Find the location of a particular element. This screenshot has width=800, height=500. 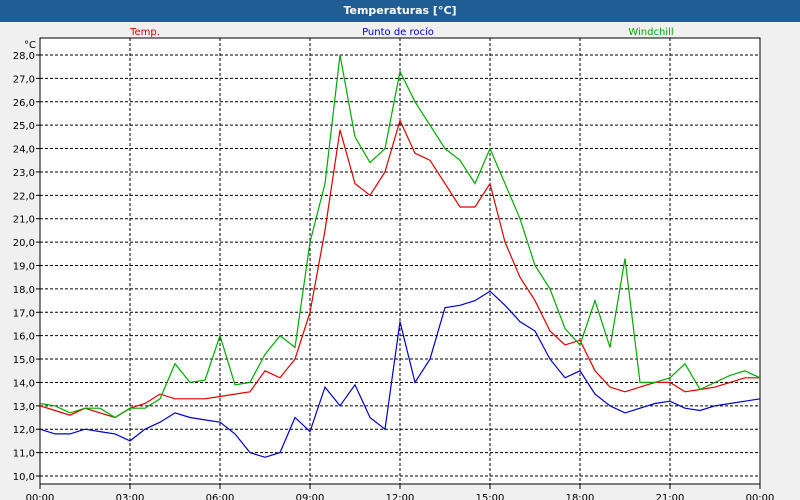

y-tick-label: 11,0 is located at coordinates (24, 454).